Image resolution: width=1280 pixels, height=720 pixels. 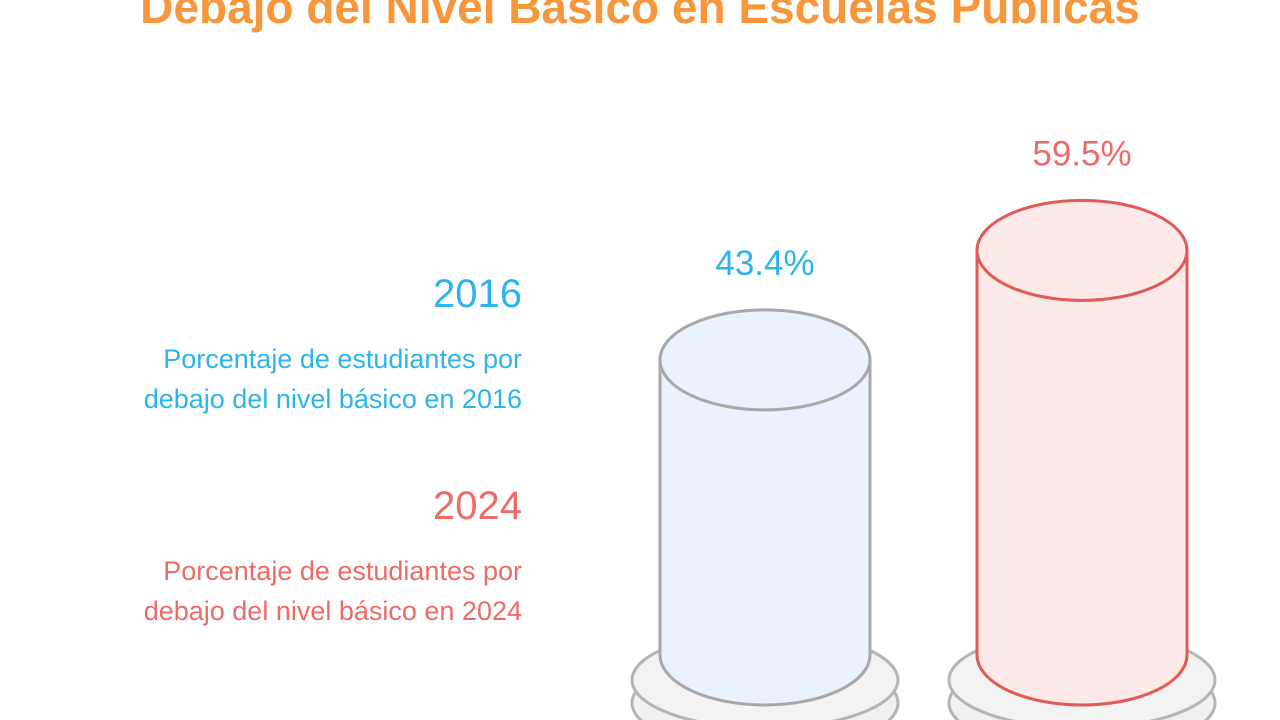 What do you see at coordinates (765, 532) in the screenshot?
I see `cylinder-body-2016` at bounding box center [765, 532].